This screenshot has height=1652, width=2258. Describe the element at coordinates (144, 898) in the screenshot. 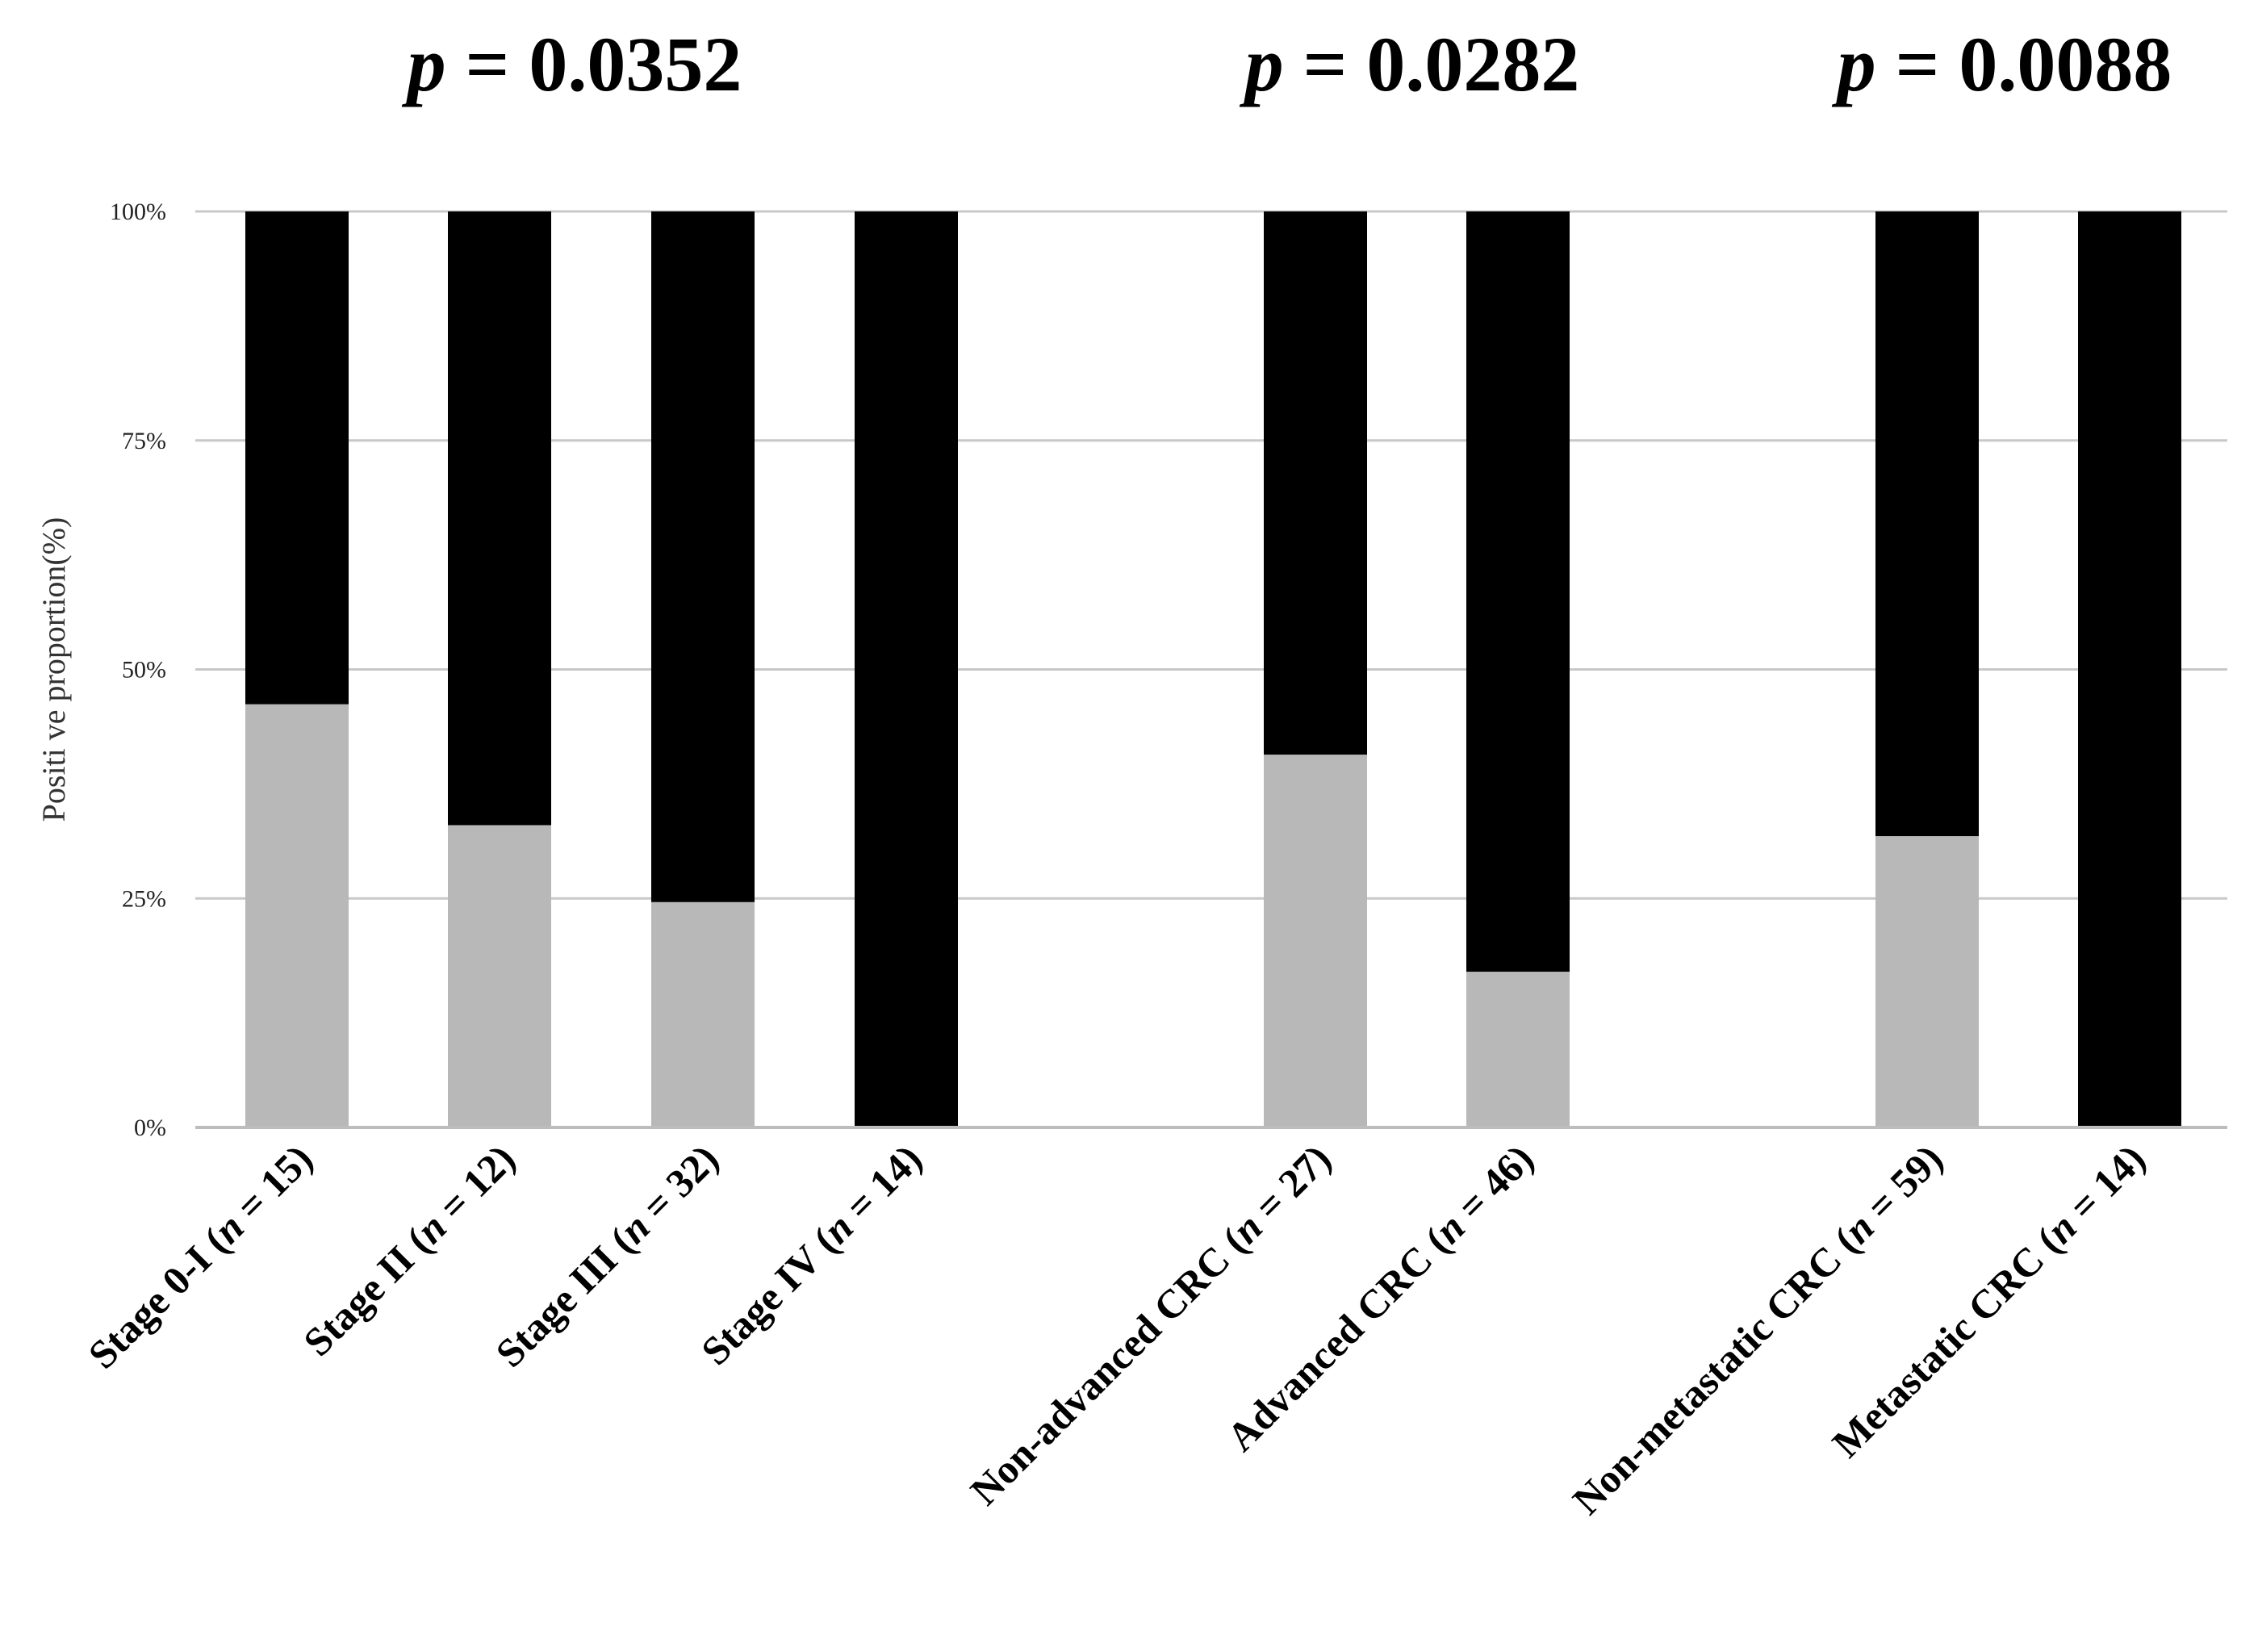

I see `y-tick-label: 25%` at that location.